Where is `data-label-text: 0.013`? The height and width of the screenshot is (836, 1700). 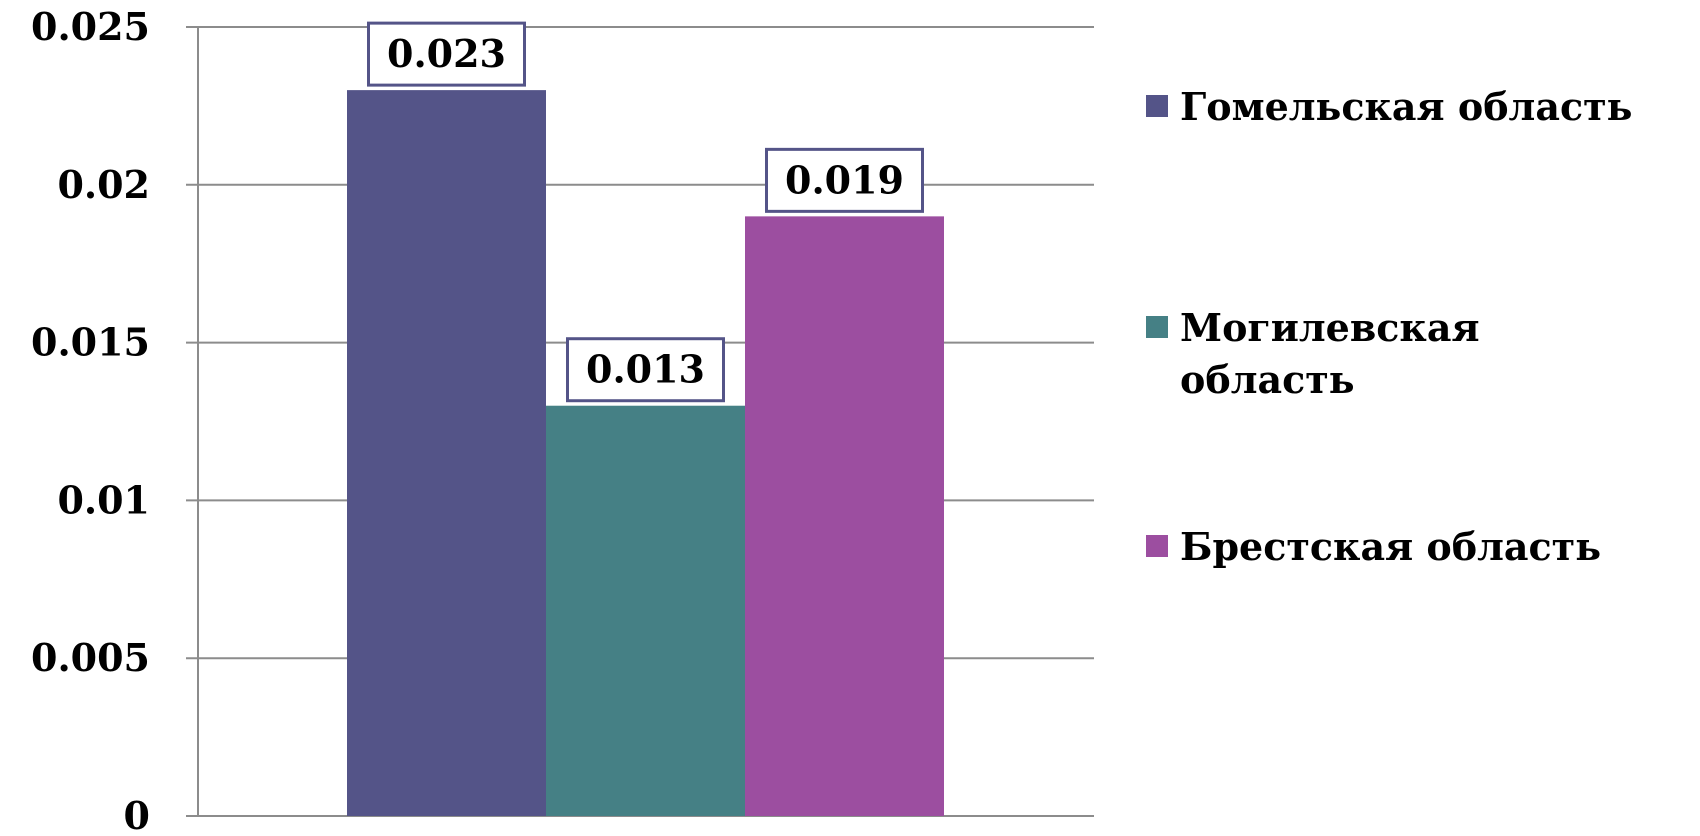 data-label-text: 0.013 is located at coordinates (645, 369).